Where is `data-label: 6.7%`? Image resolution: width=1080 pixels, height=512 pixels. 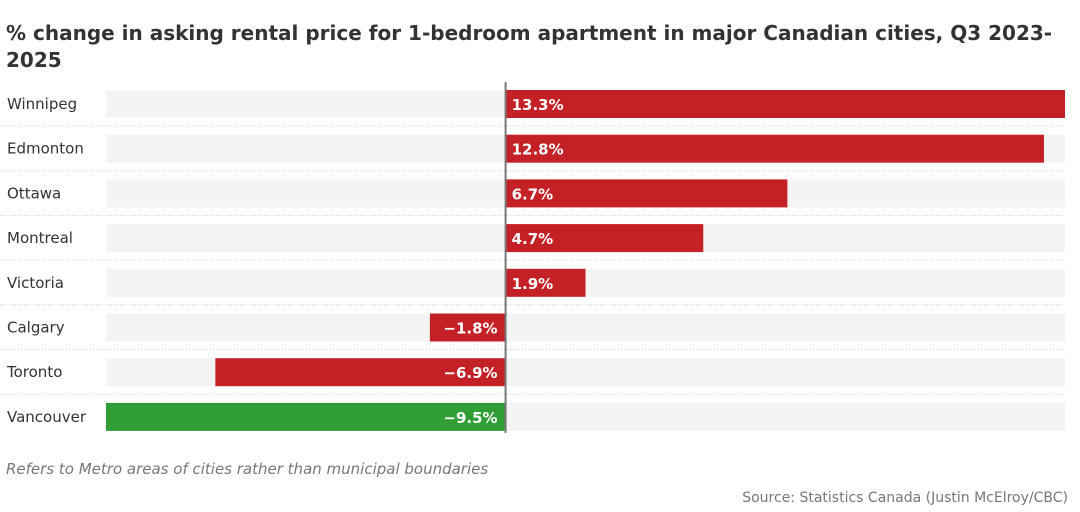
data-label: 6.7% is located at coordinates (533, 194).